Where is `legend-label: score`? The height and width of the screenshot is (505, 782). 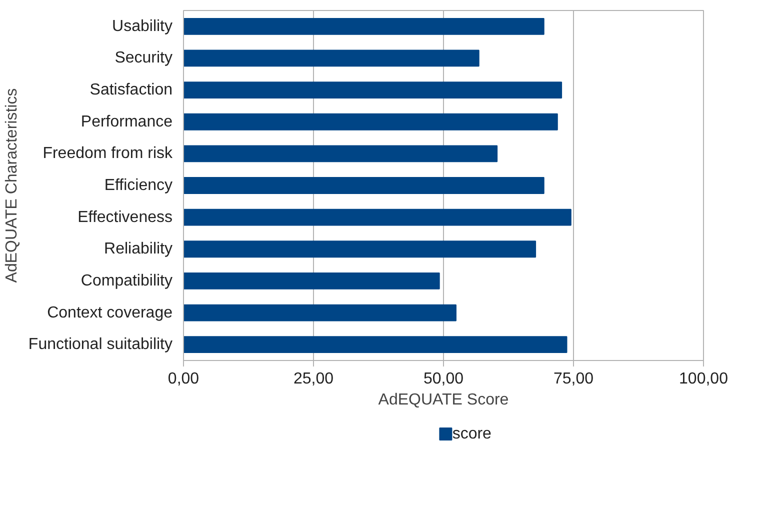 legend-label: score is located at coordinates (472, 434).